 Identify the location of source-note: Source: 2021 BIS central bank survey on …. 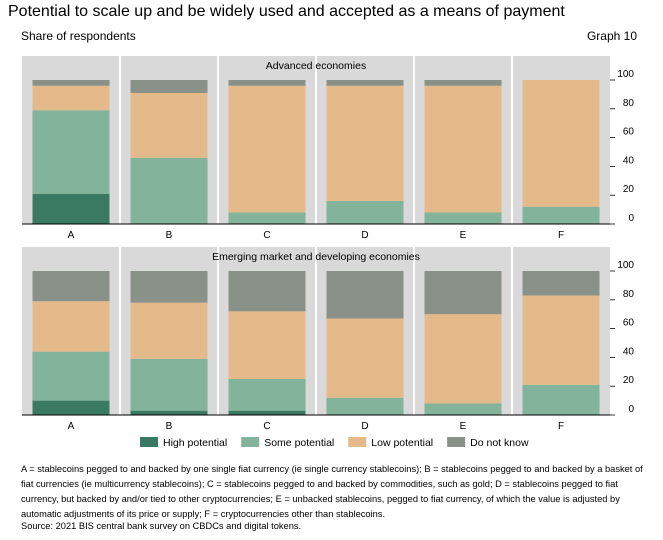
(161, 526).